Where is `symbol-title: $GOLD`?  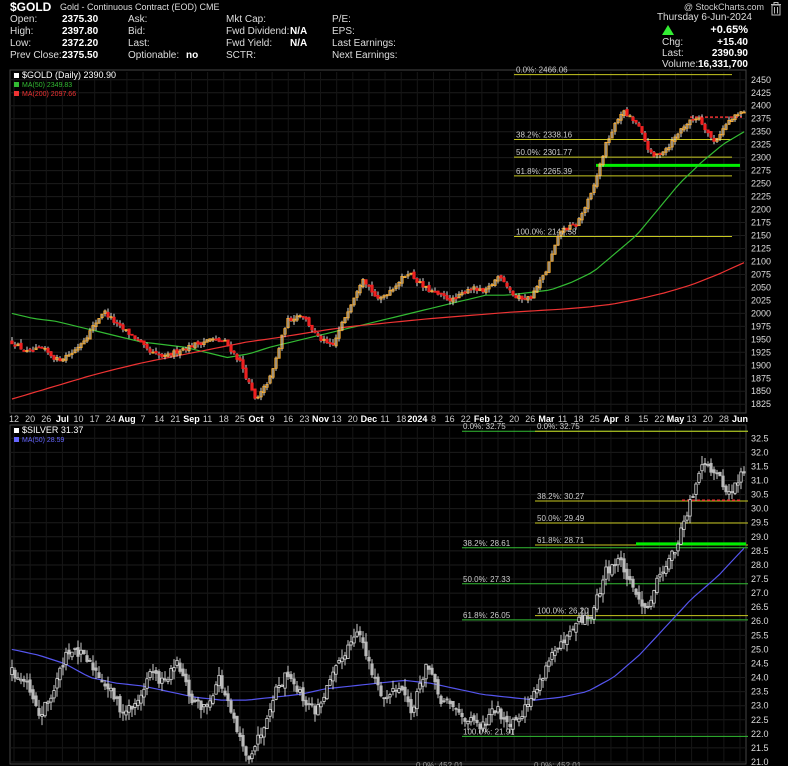
symbol-title: $GOLD is located at coordinates (31, 7).